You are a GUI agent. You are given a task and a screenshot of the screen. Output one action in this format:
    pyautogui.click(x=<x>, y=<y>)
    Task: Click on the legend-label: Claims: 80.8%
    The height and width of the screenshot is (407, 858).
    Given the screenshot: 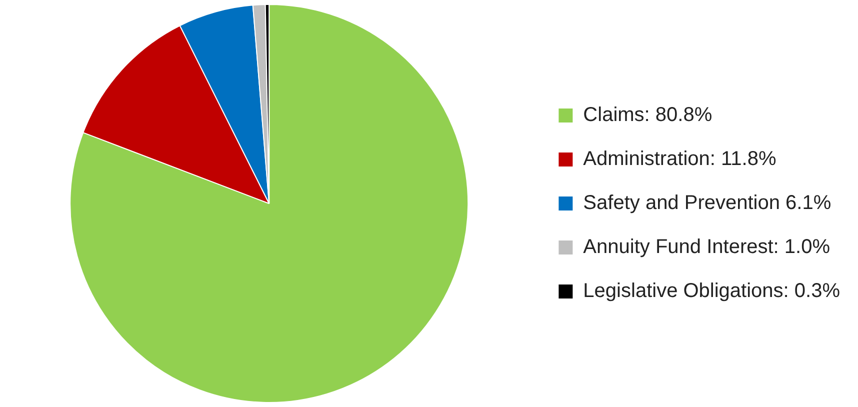 What is the action you would take?
    pyautogui.click(x=647, y=115)
    